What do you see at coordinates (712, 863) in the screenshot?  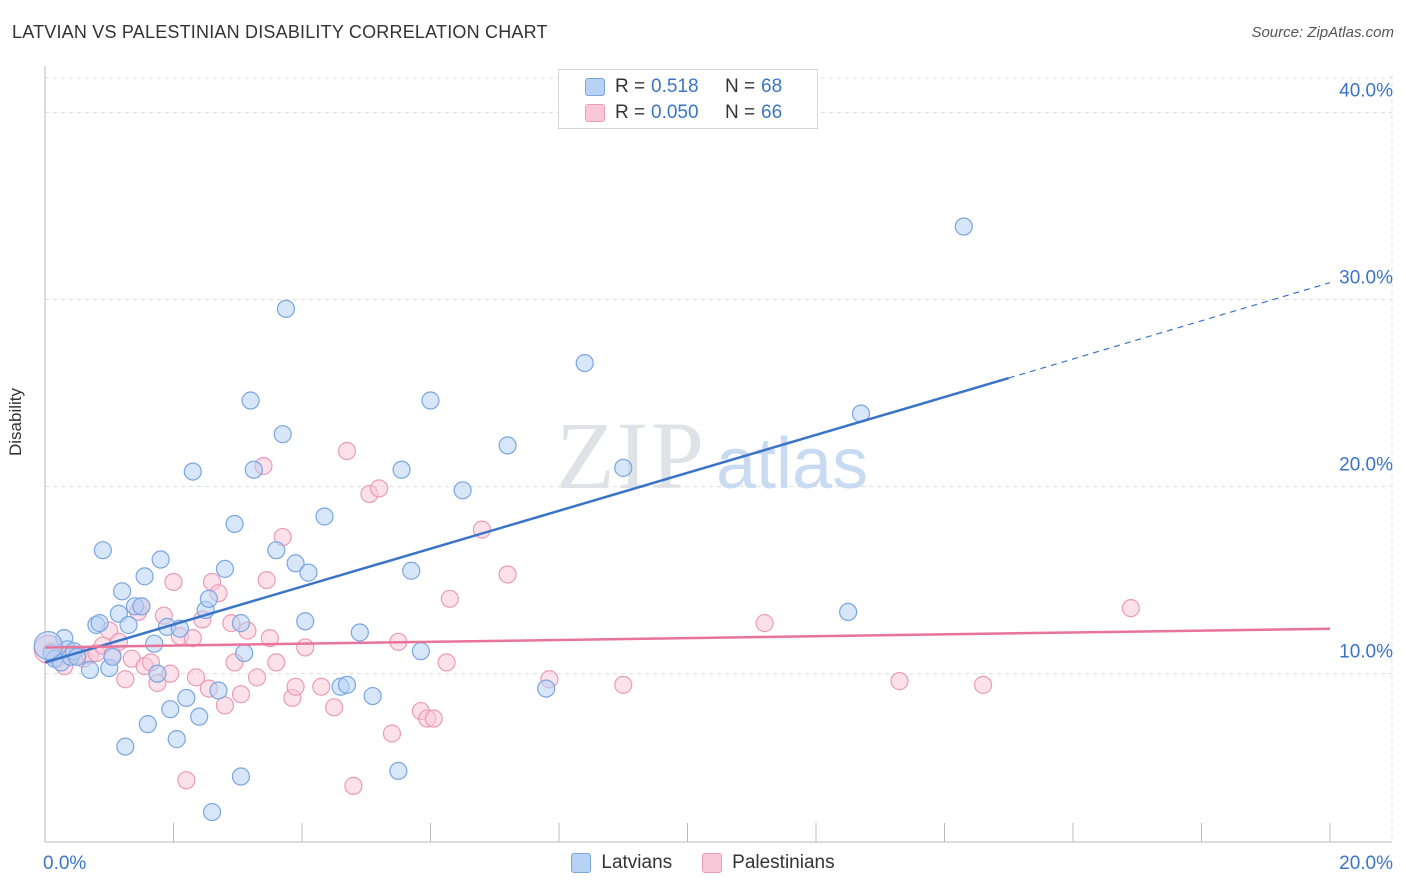 I see `palestinians-swatch` at bounding box center [712, 863].